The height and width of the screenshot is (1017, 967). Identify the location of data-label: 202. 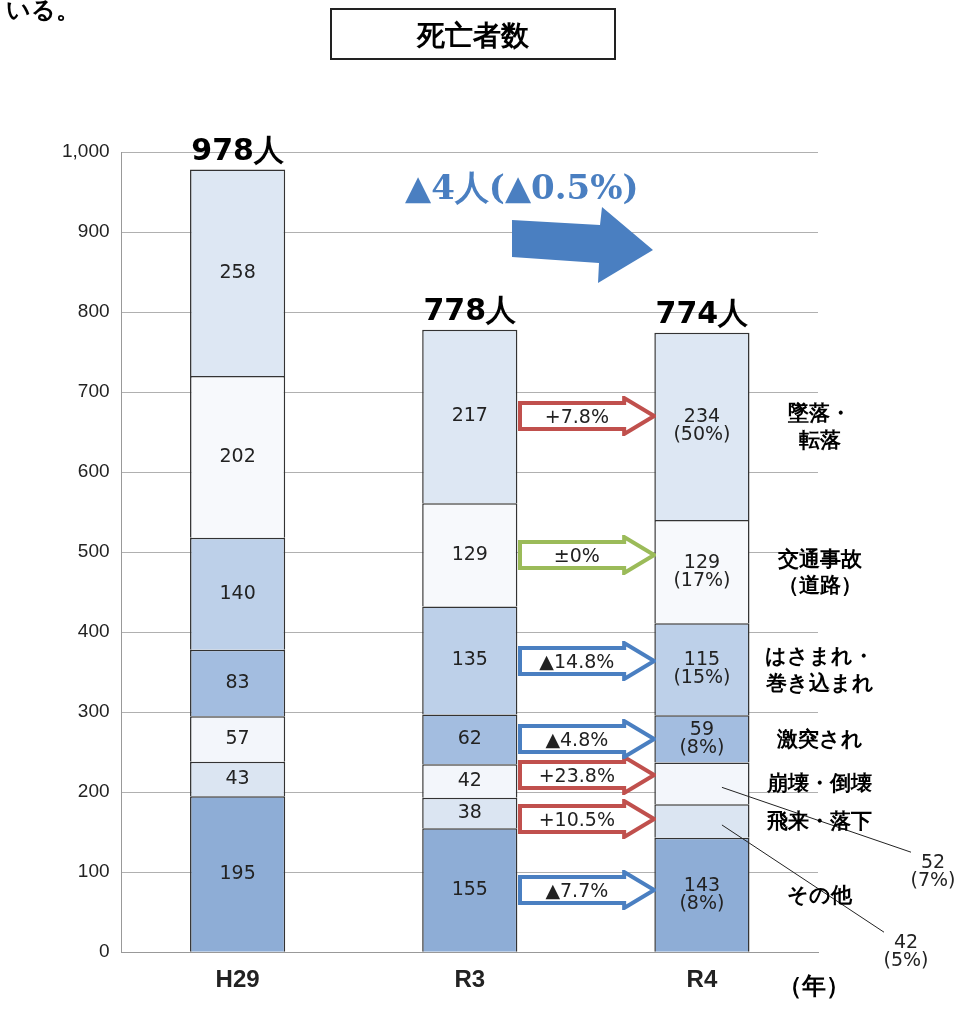
(237, 454).